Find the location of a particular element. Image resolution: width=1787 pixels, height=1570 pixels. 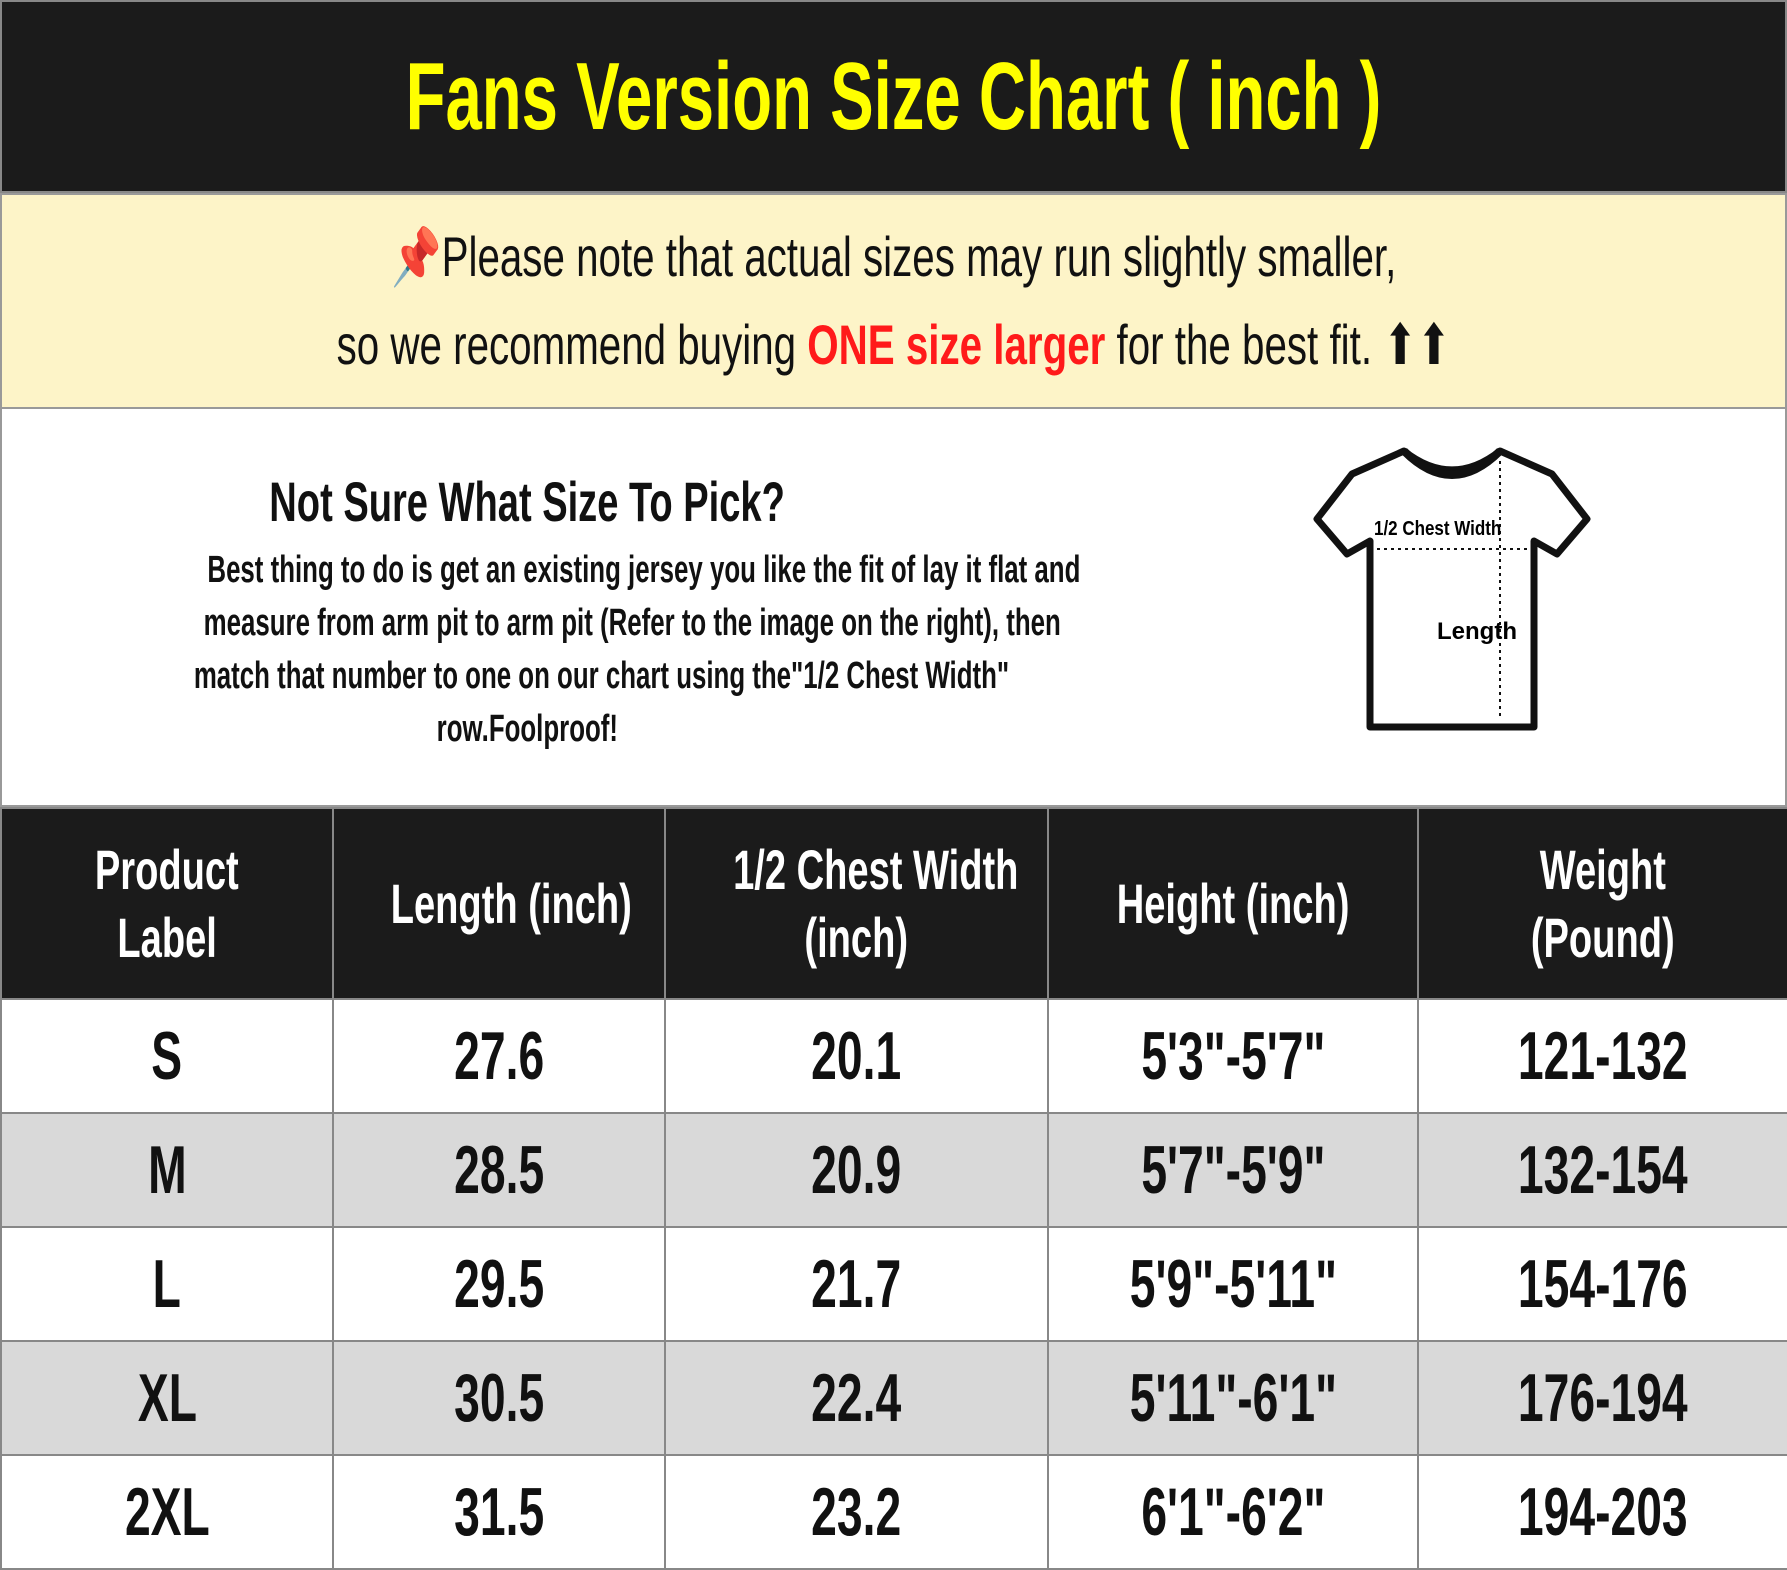

table-row: L 29.5 21.7 5'9"-5'11" 154-176 is located at coordinates (893, 1284).